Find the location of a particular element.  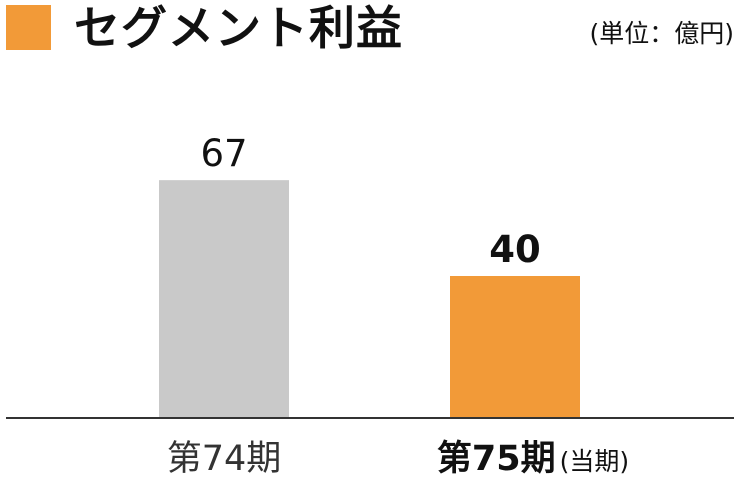

category-label-1: 第74期 is located at coordinates (224, 459).